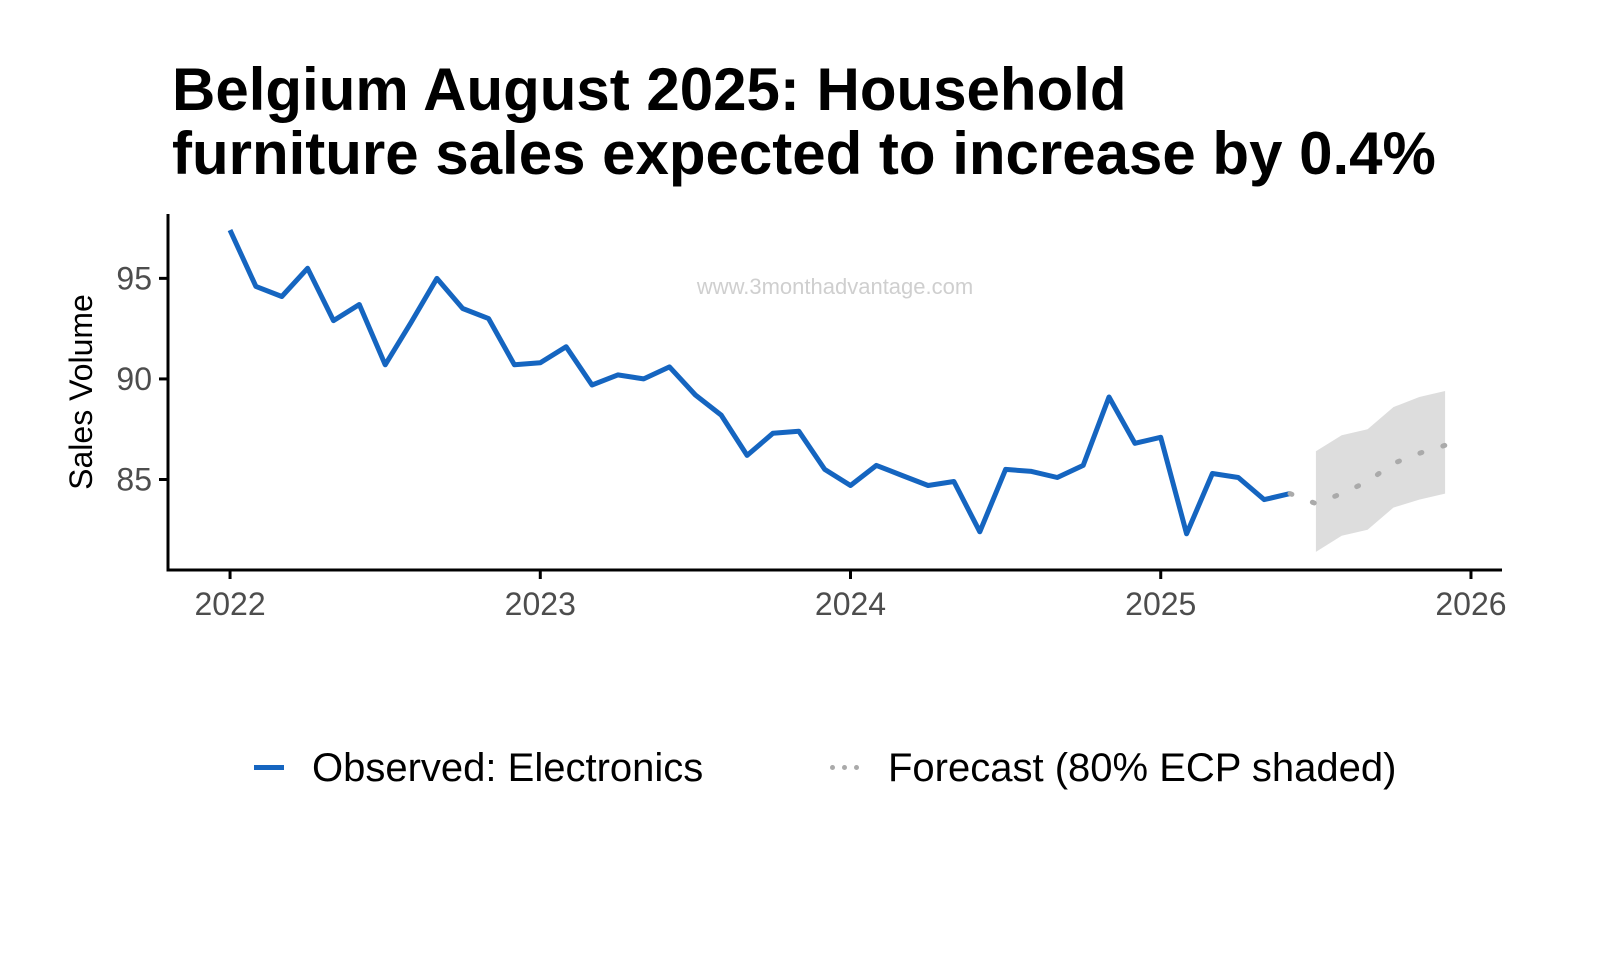  What do you see at coordinates (1142, 767) in the screenshot?
I see `legend-label-forecast: Forecast (80% ECP shaded)` at bounding box center [1142, 767].